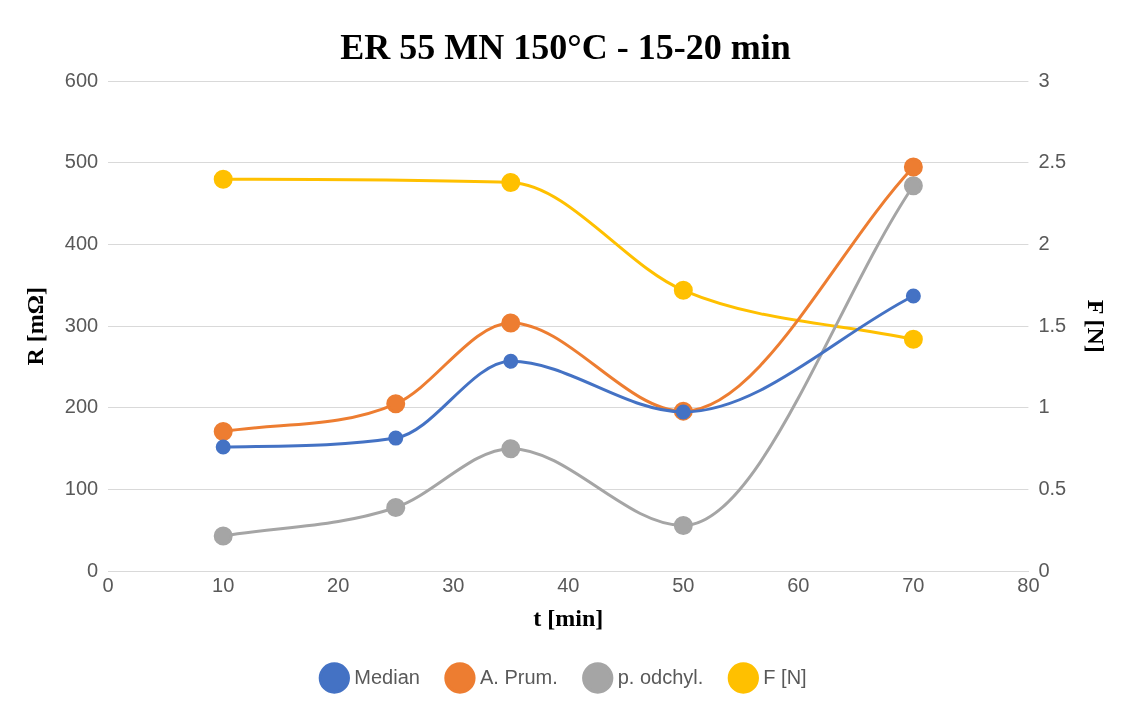 The image size is (1131, 718). What do you see at coordinates (81, 79) in the screenshot?
I see `y-tick-label: 600` at bounding box center [81, 79].